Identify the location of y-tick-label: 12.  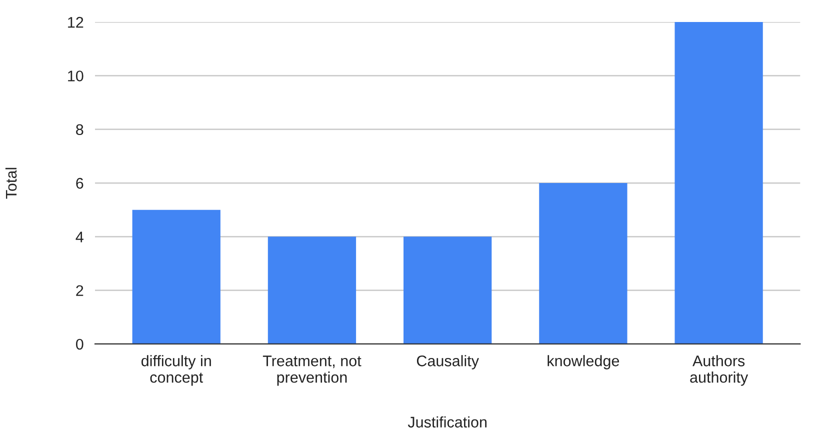
(76, 22).